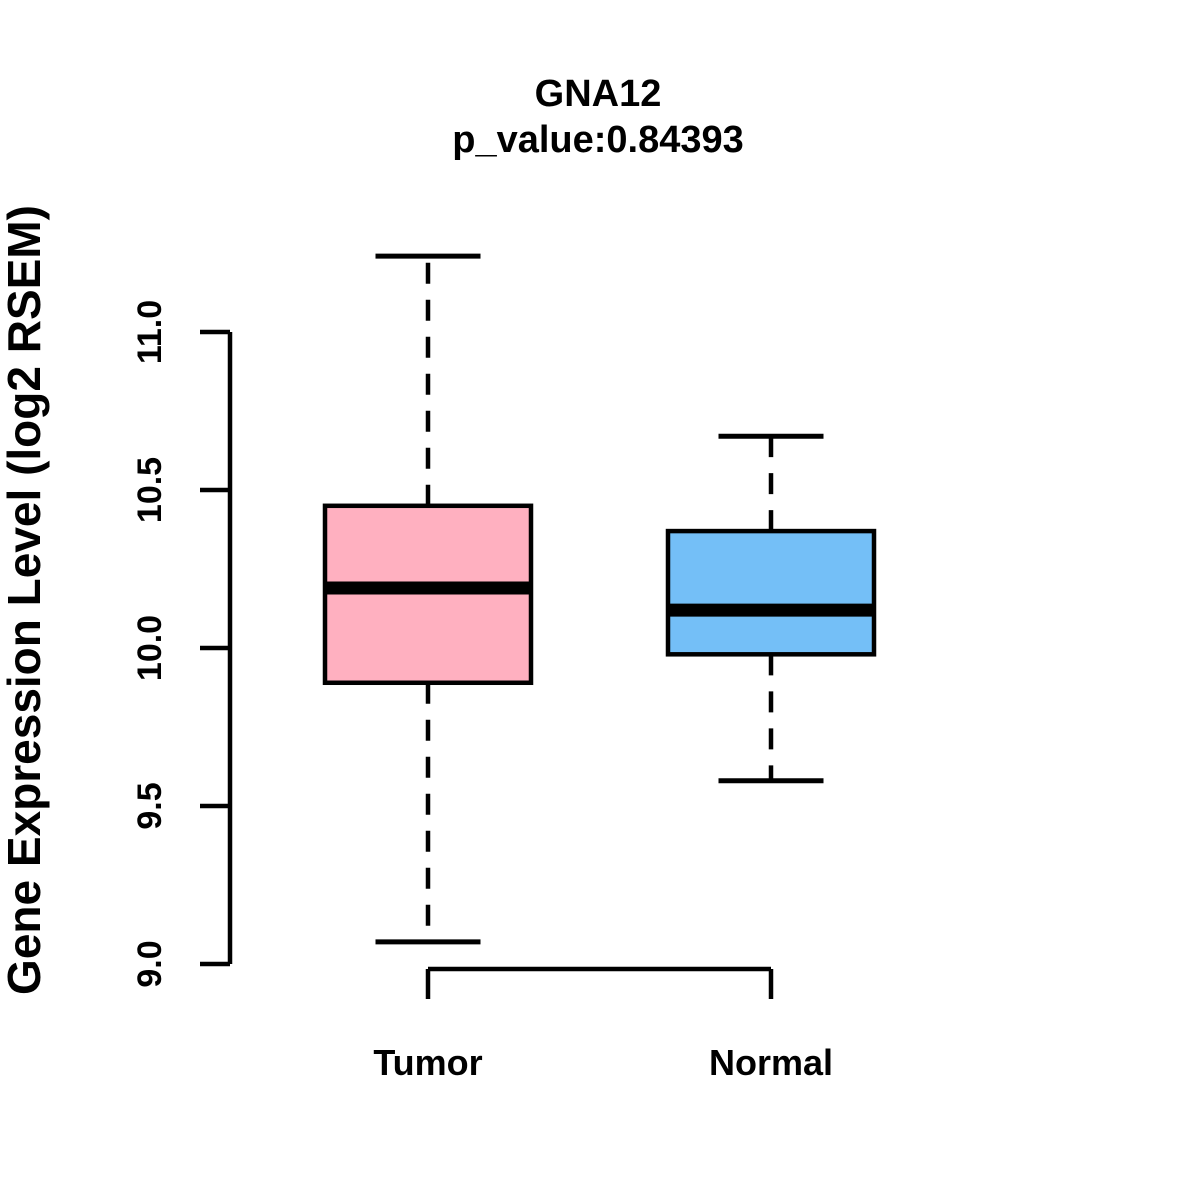  What do you see at coordinates (598, 140) in the screenshot?
I see `chart-subtitle: p_value:0.84393` at bounding box center [598, 140].